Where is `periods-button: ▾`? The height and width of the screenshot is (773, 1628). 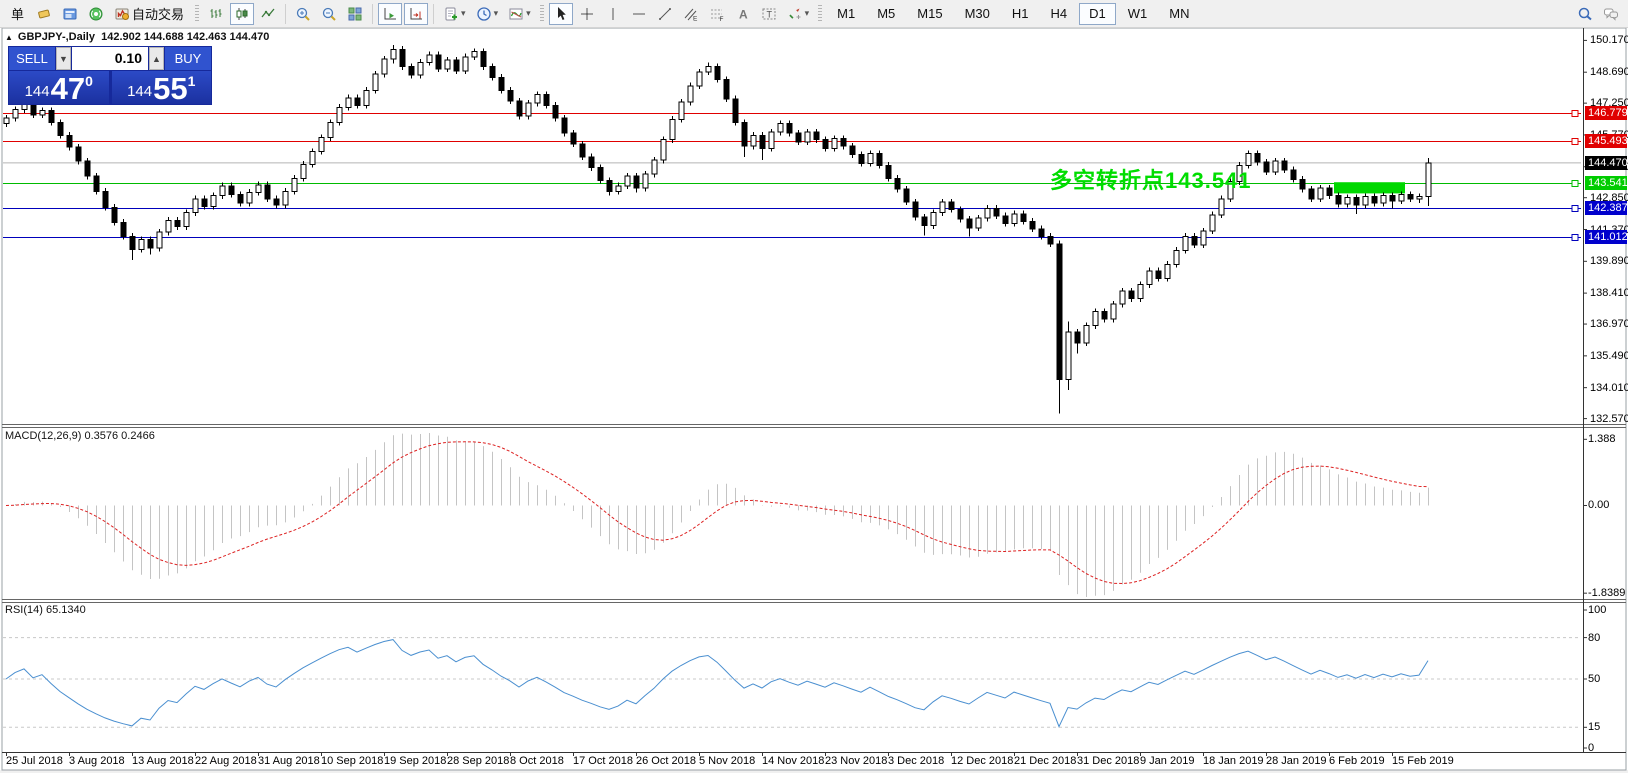
periods-button: ▾ is located at coordinates (487, 14).